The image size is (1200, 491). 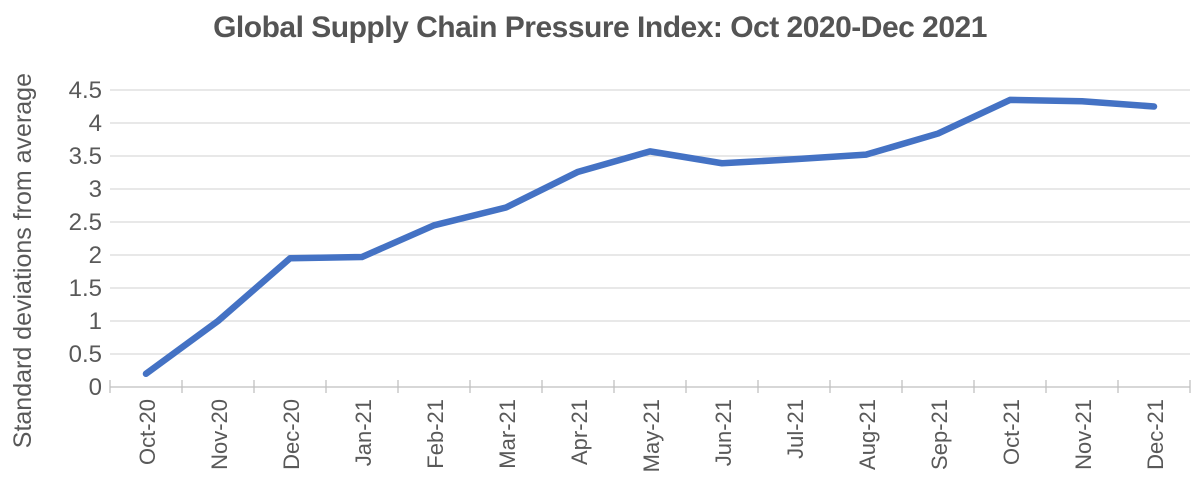 I want to click on y-tick-label: 0, so click(x=95, y=387).